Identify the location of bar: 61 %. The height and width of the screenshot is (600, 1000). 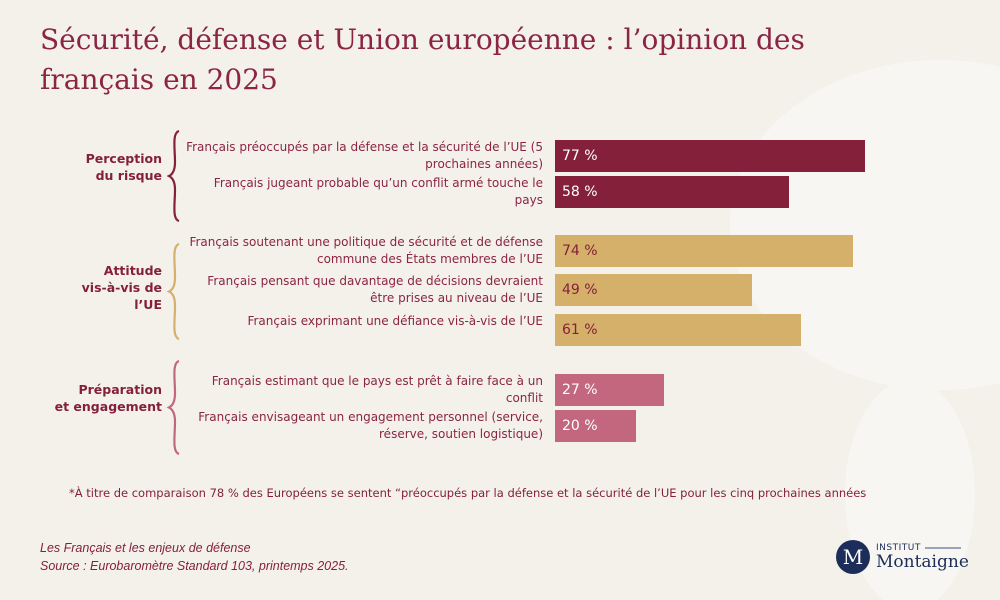
(678, 330).